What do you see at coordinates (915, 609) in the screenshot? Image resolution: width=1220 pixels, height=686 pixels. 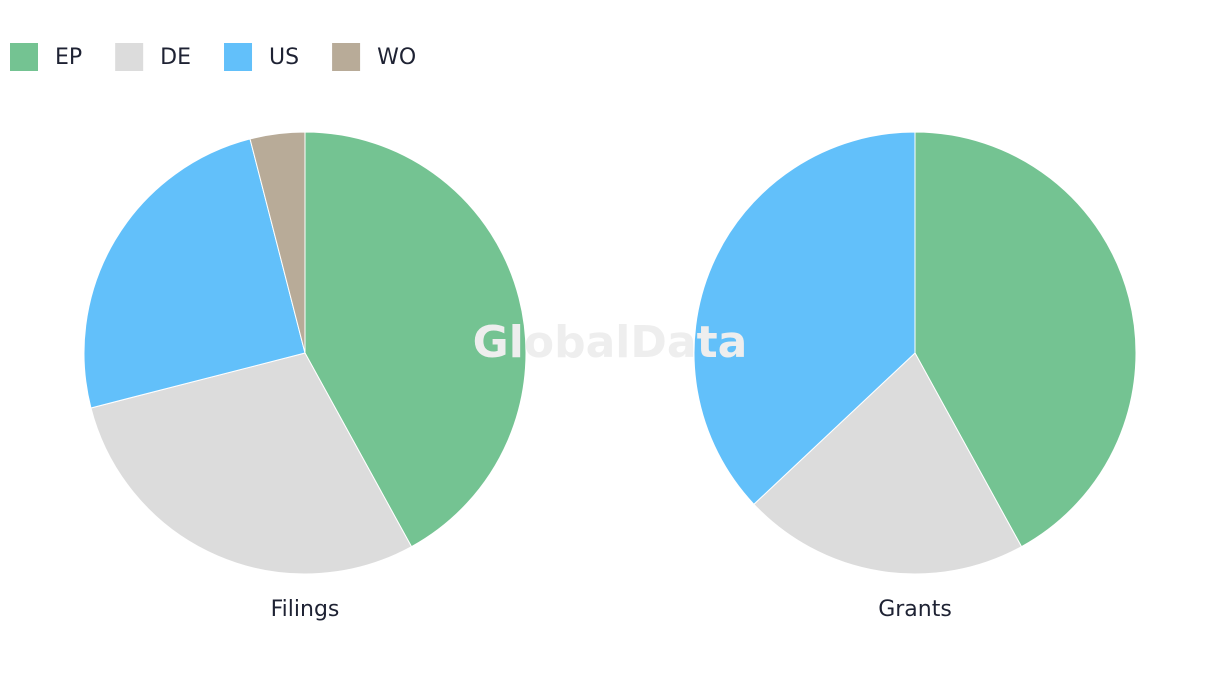 I see `pie-title: Grants` at bounding box center [915, 609].